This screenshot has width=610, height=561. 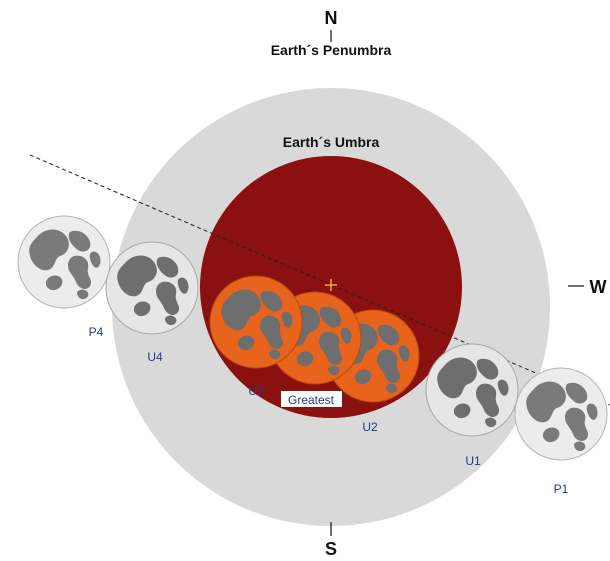 What do you see at coordinates (331, 142) in the screenshot?
I see `umbra-label: Earth´s Umbra` at bounding box center [331, 142].